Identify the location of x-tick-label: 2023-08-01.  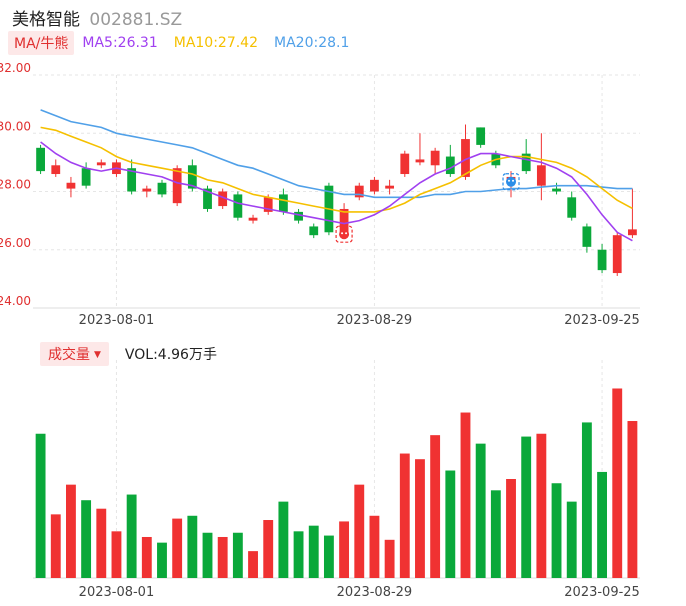
(117, 592).